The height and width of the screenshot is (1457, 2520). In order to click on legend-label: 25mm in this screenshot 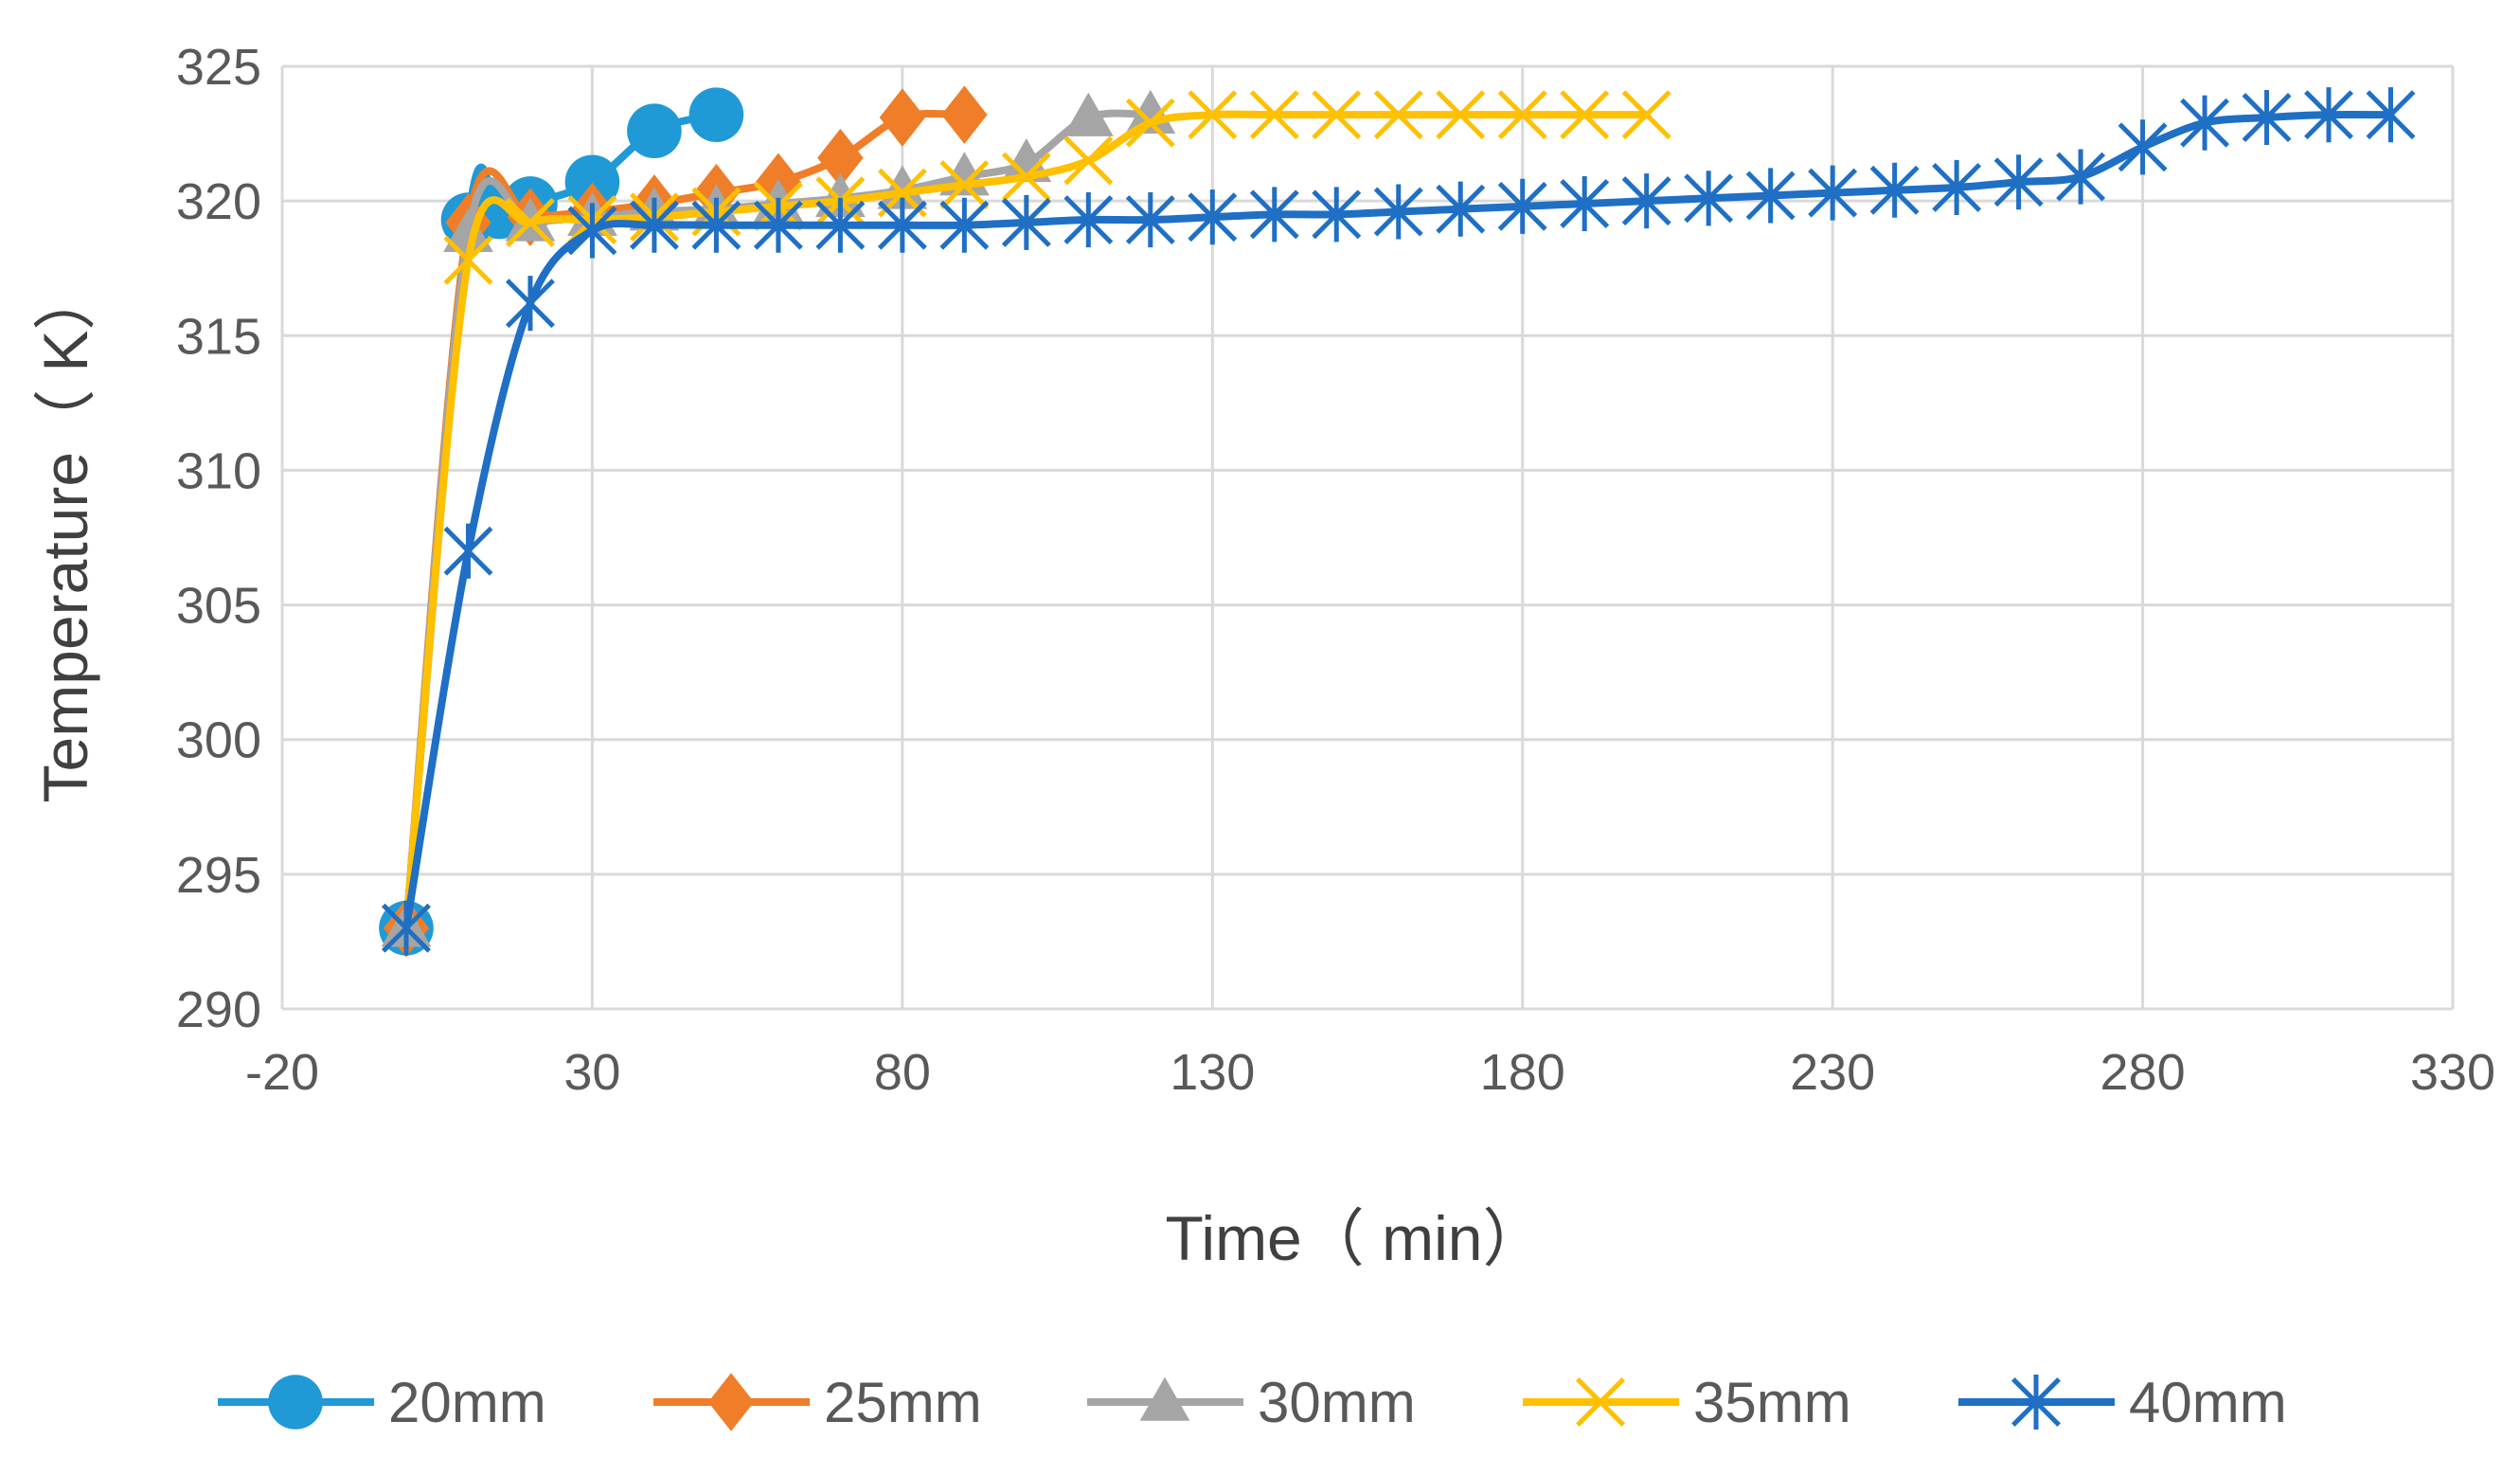, I will do `click(903, 1402)`.